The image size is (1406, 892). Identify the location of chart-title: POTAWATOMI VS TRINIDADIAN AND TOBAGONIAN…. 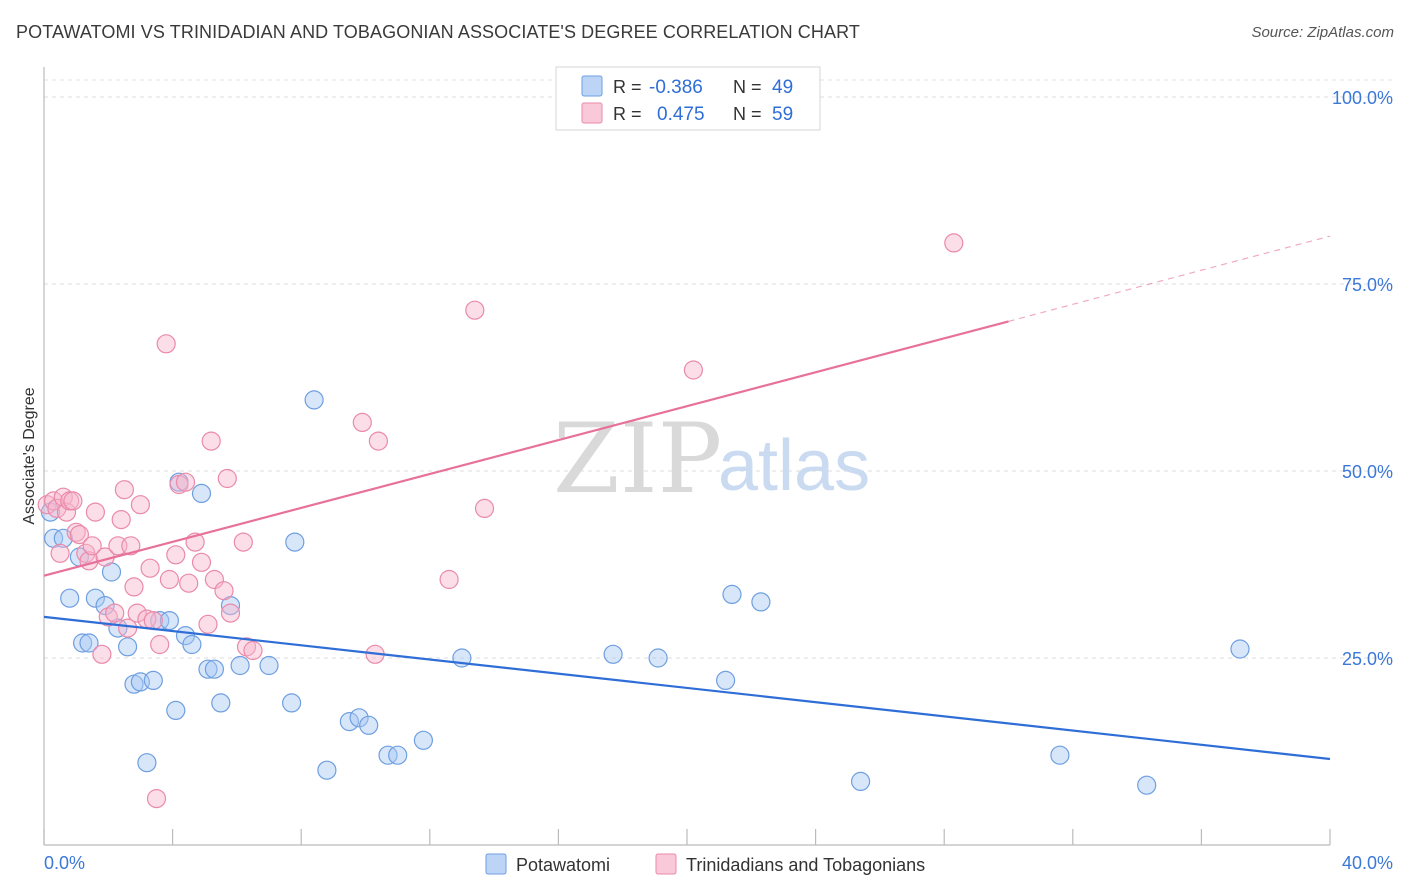
(438, 32).